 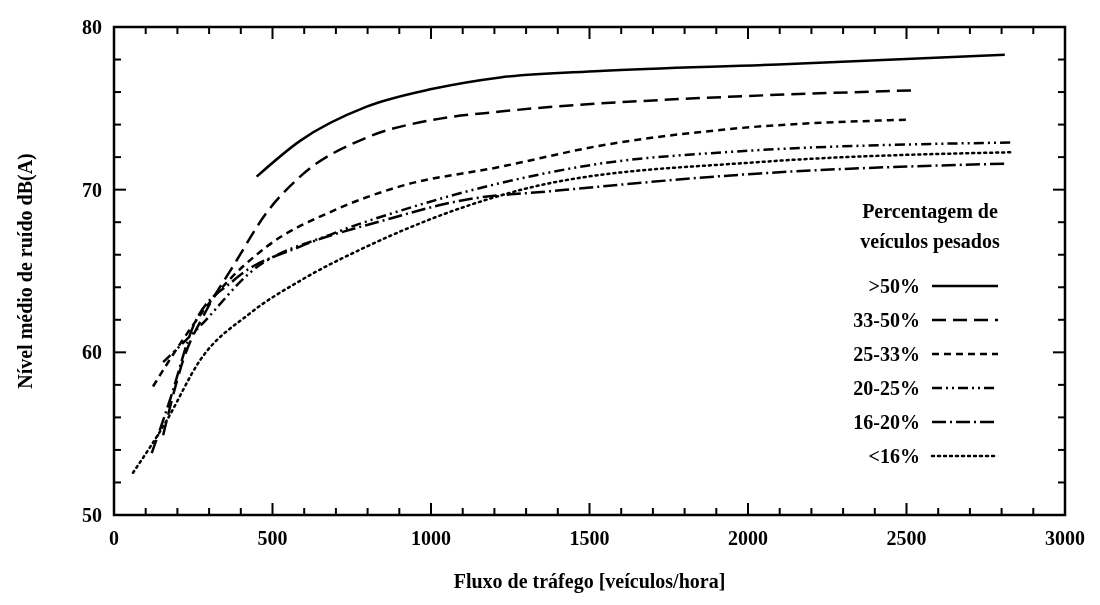 I want to click on y-tick-label: 50, so click(x=92, y=515).